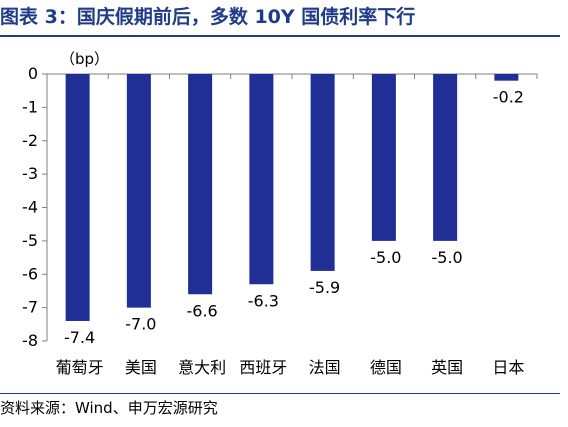 The image size is (568, 427). I want to click on y-tick-label: -1, so click(30, 106).